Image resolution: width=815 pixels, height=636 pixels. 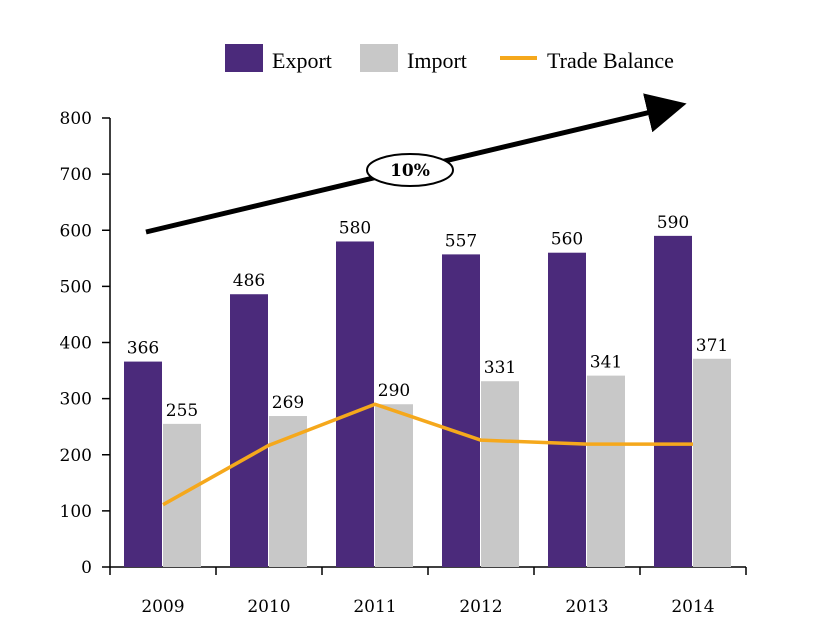 I want to click on import-value-label-2012: 331, so click(x=500, y=368).